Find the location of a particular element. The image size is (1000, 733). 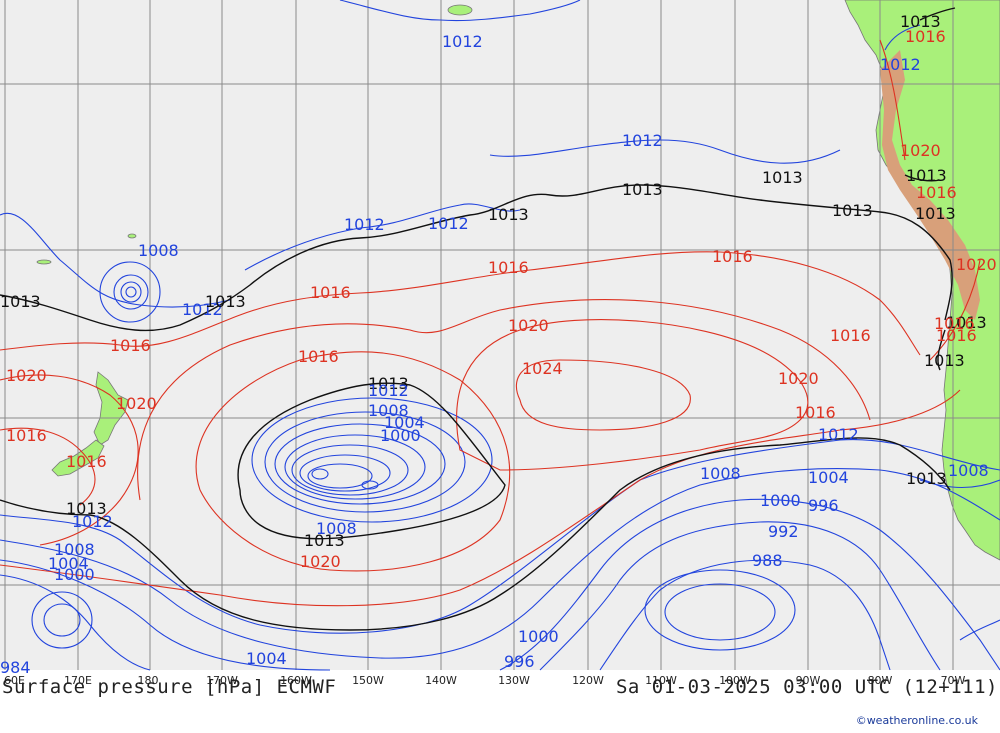

longitude-label: 70W is located at coordinates (953, 680).